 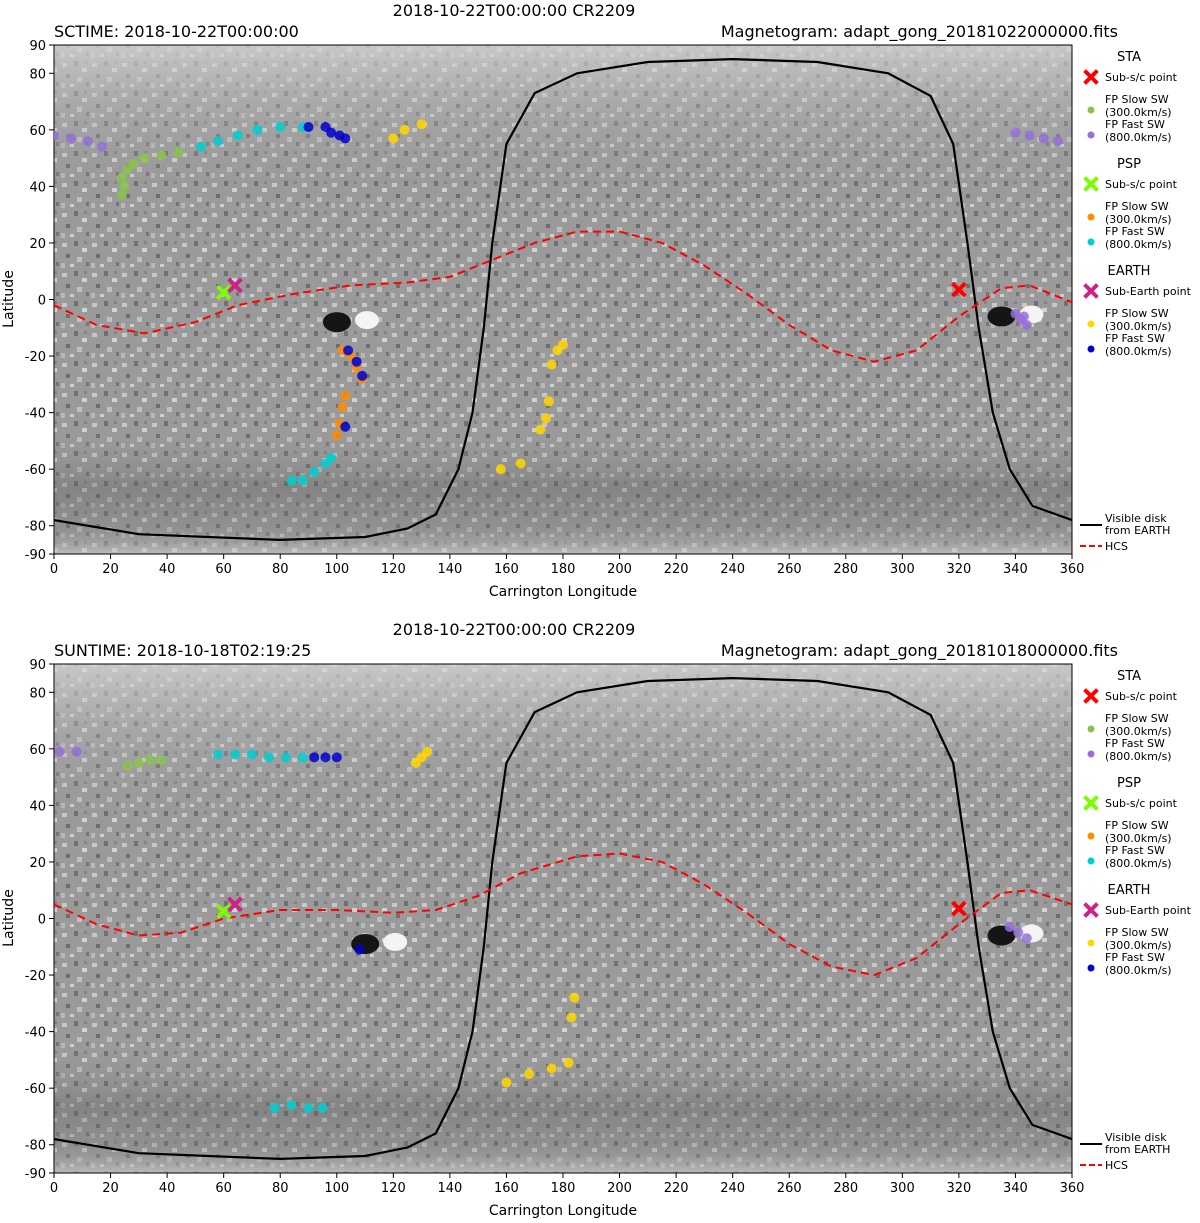 What do you see at coordinates (223, 911) in the screenshot?
I see `bottom-psp-marker-x` at bounding box center [223, 911].